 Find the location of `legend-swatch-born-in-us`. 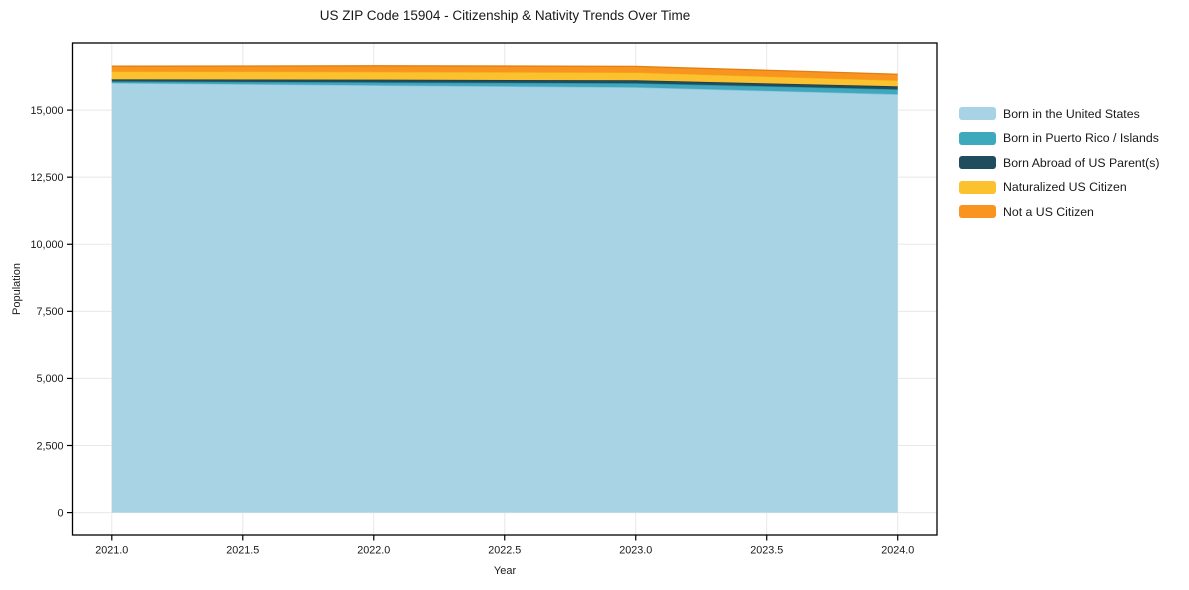

legend-swatch-born-in-us is located at coordinates (977, 113).